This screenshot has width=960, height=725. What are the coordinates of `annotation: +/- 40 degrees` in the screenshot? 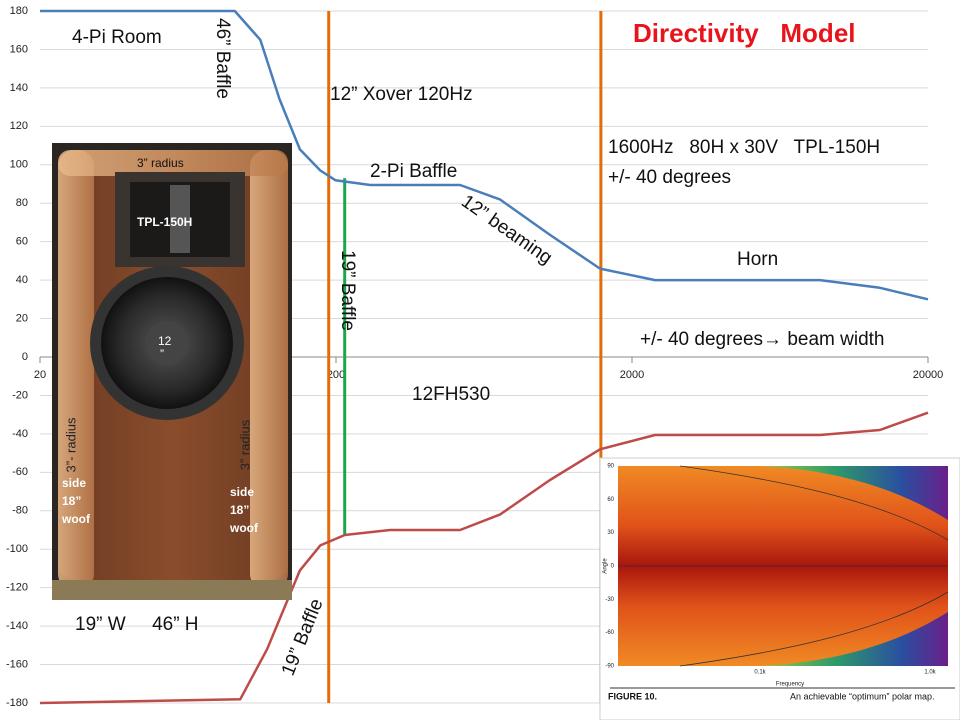 It's located at (669, 177).